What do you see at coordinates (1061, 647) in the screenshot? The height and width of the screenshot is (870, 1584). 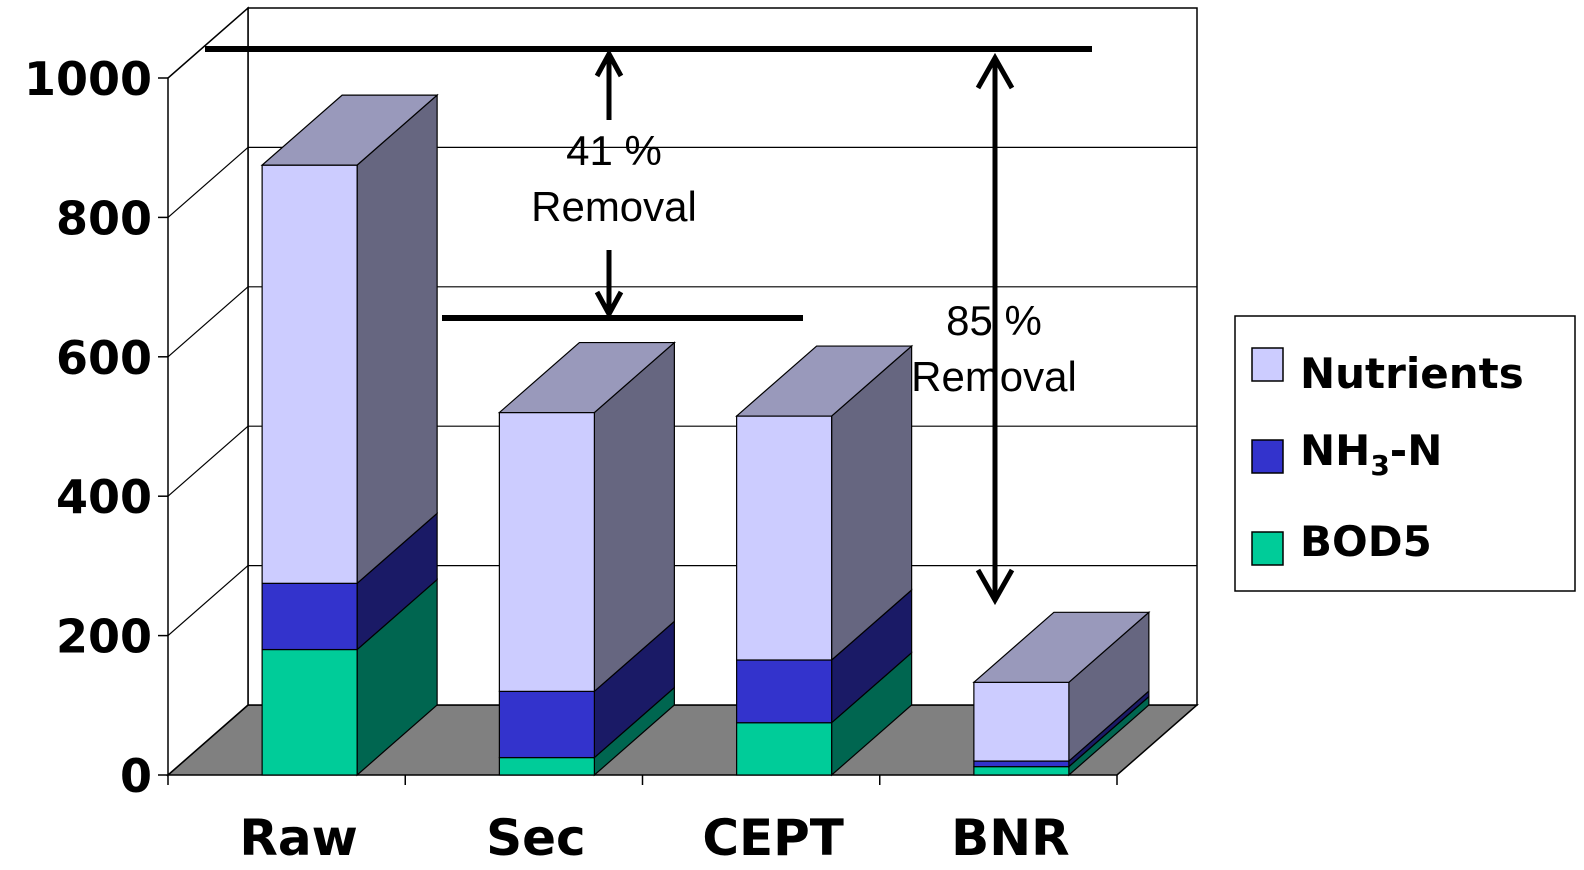 I see `bar-top-bnr` at bounding box center [1061, 647].